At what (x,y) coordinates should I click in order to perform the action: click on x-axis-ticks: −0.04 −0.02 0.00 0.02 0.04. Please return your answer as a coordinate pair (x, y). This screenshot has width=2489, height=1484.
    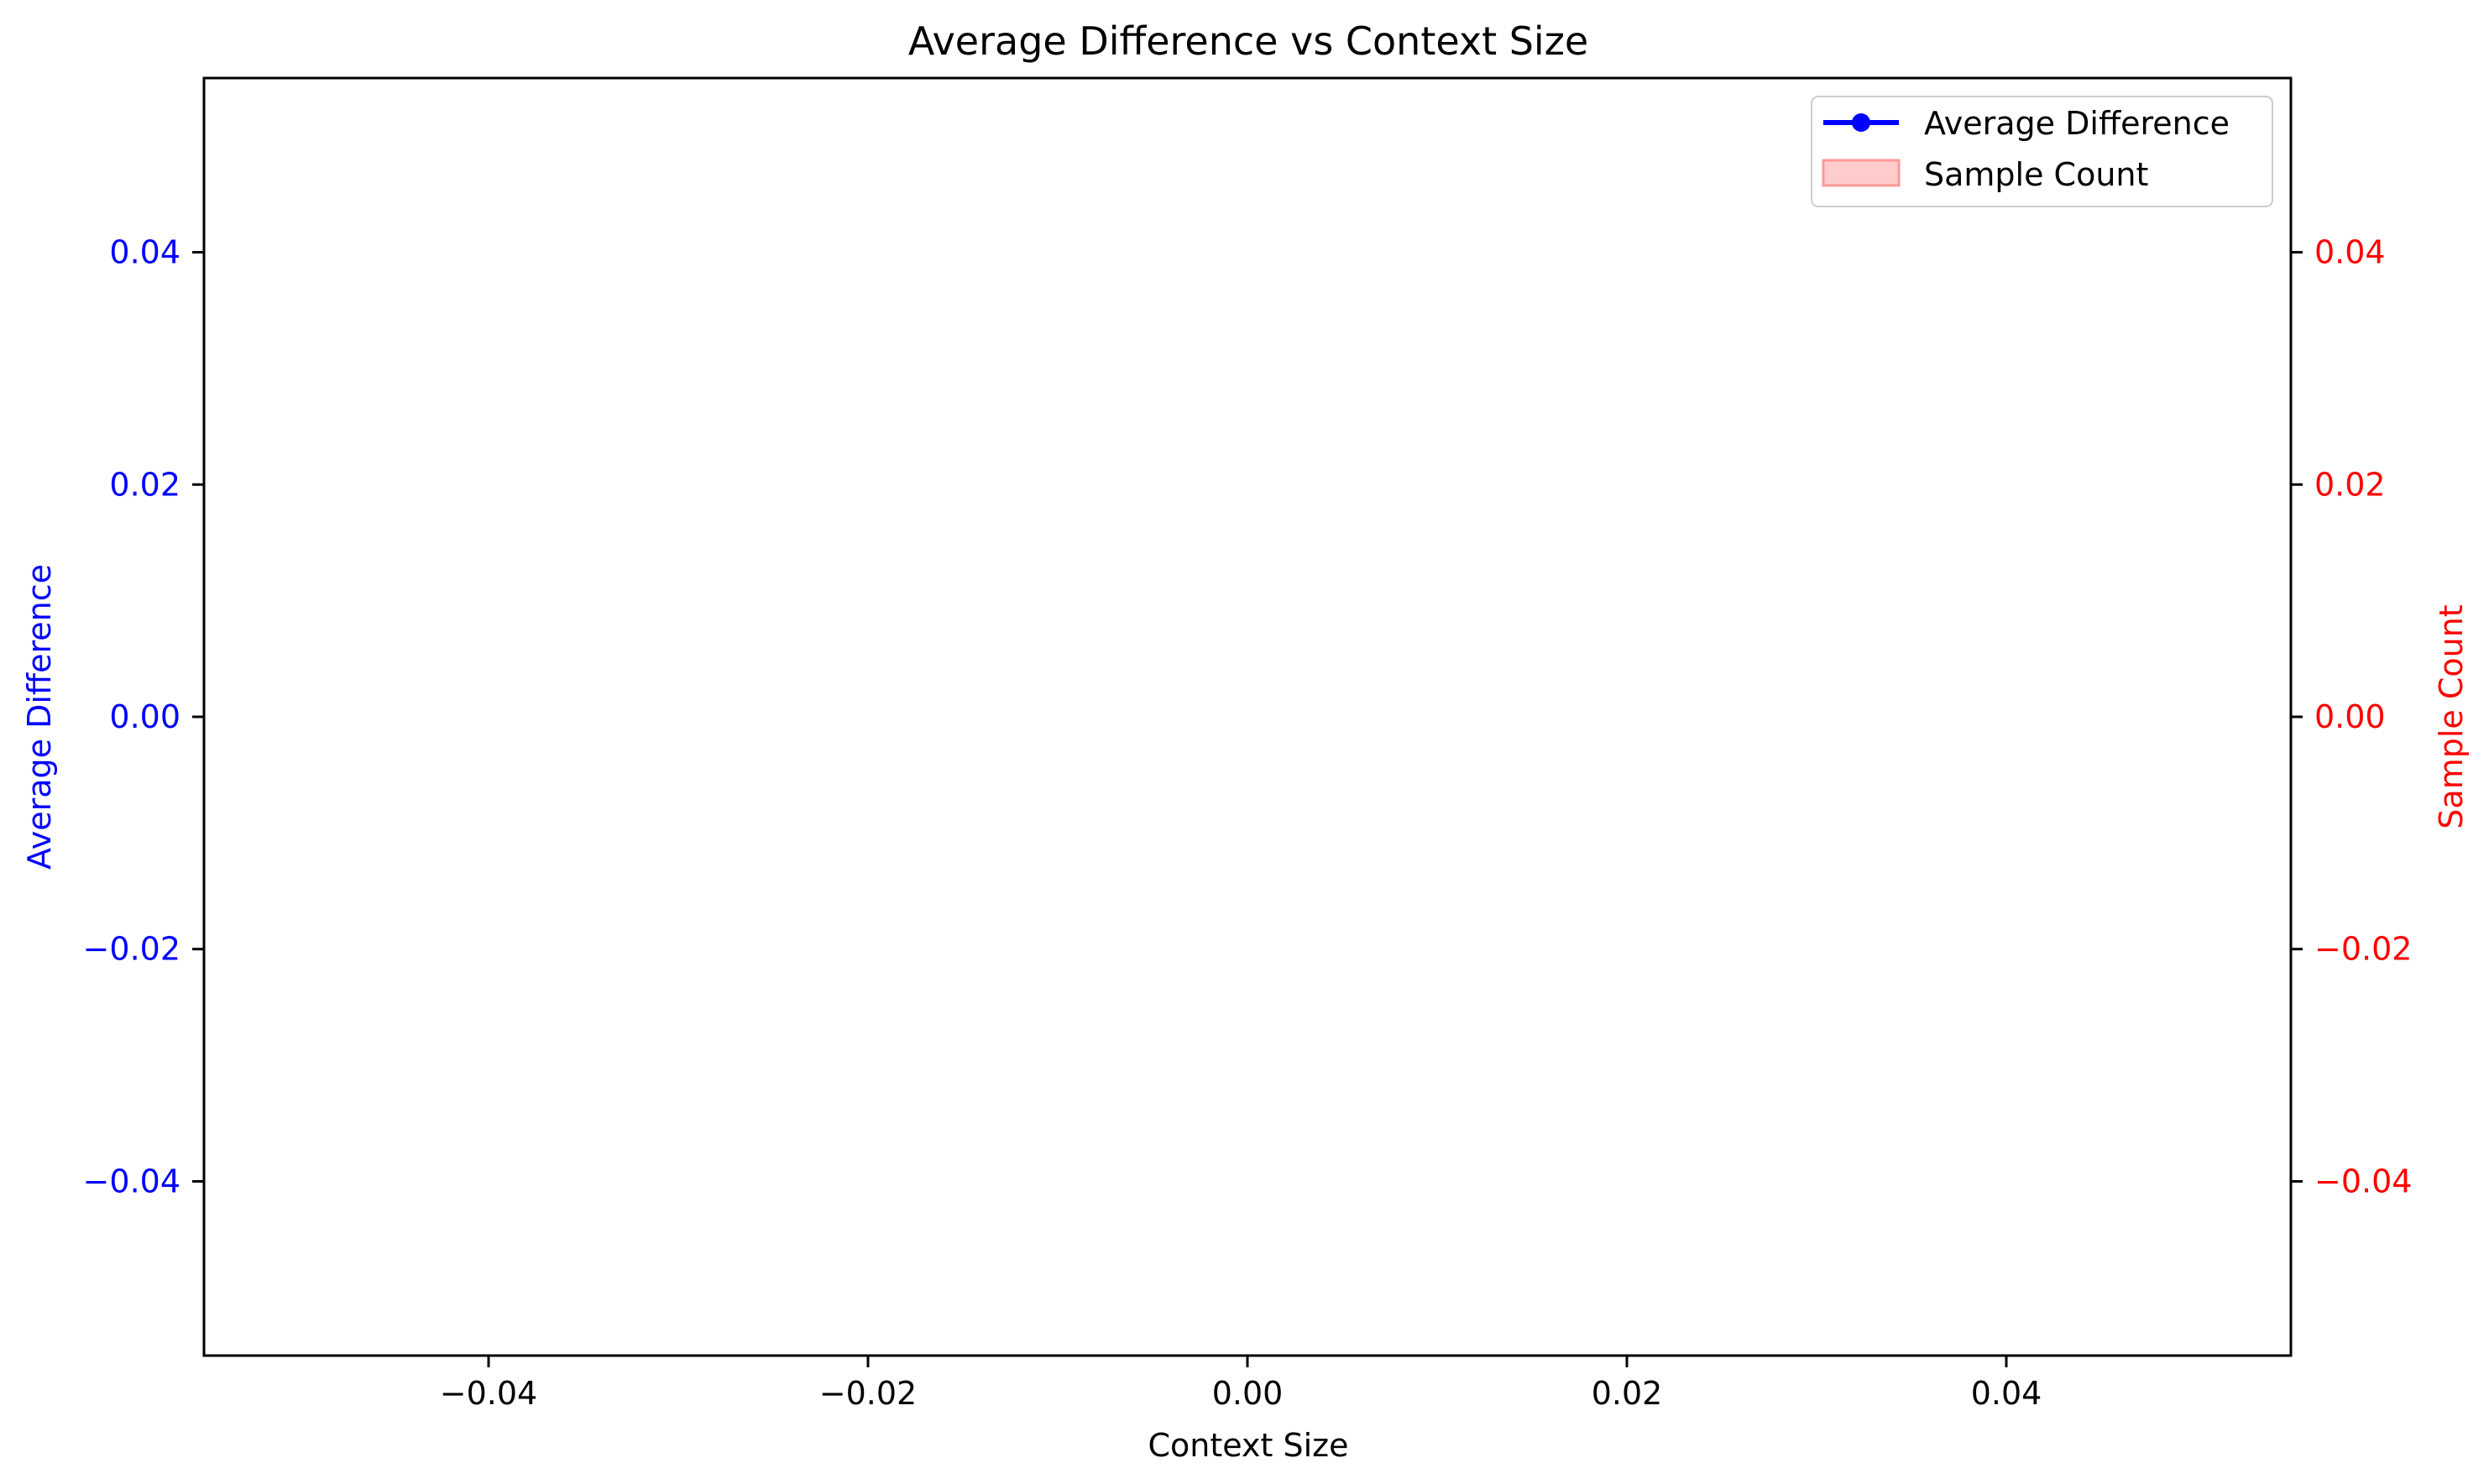
    Looking at the image, I should click on (1241, 1384).